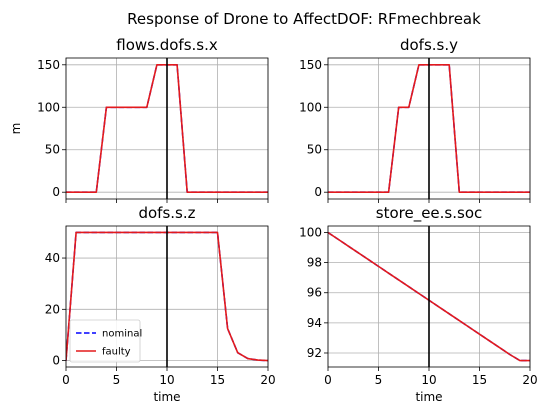 The height and width of the screenshot is (419, 549). Describe the element at coordinates (52, 258) in the screenshot. I see `y-tick-label: 40` at that location.